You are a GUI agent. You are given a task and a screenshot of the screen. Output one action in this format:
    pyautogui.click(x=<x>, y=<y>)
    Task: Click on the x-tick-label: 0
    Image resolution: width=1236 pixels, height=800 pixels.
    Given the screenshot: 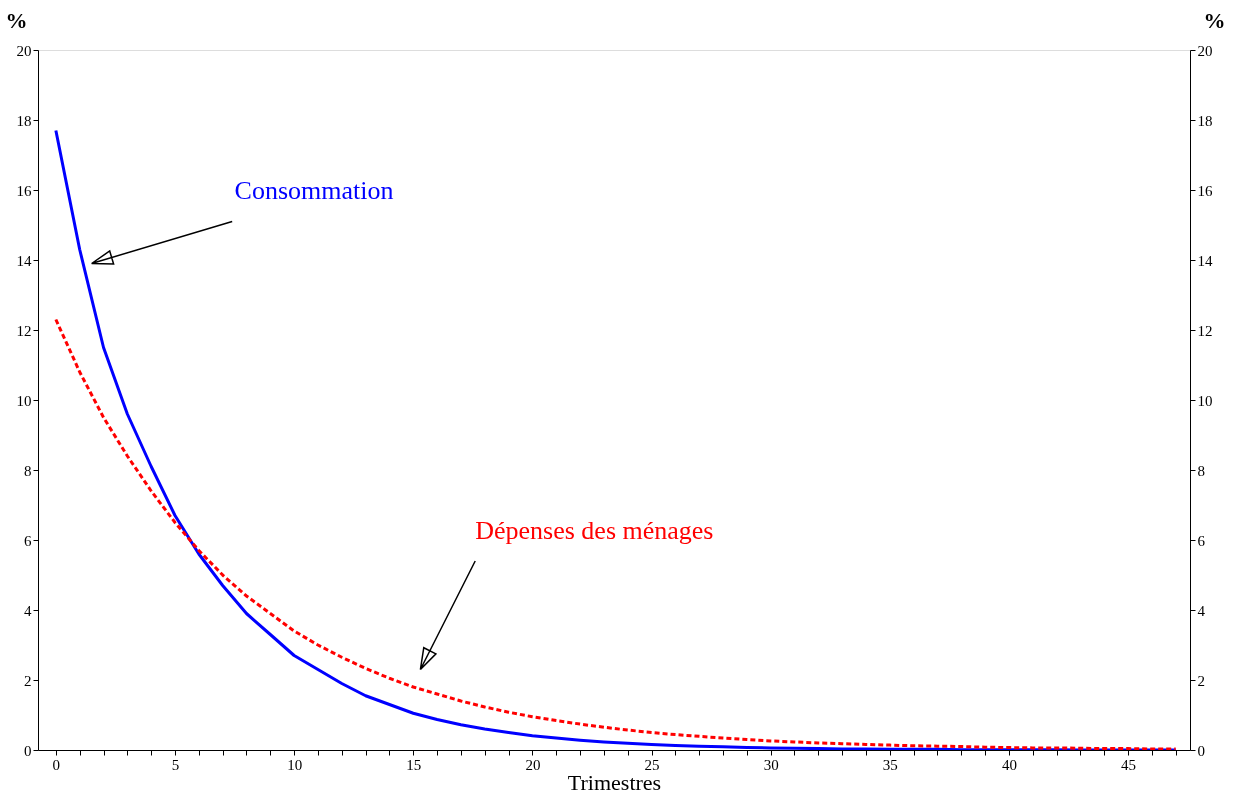 What is the action you would take?
    pyautogui.click(x=56, y=764)
    